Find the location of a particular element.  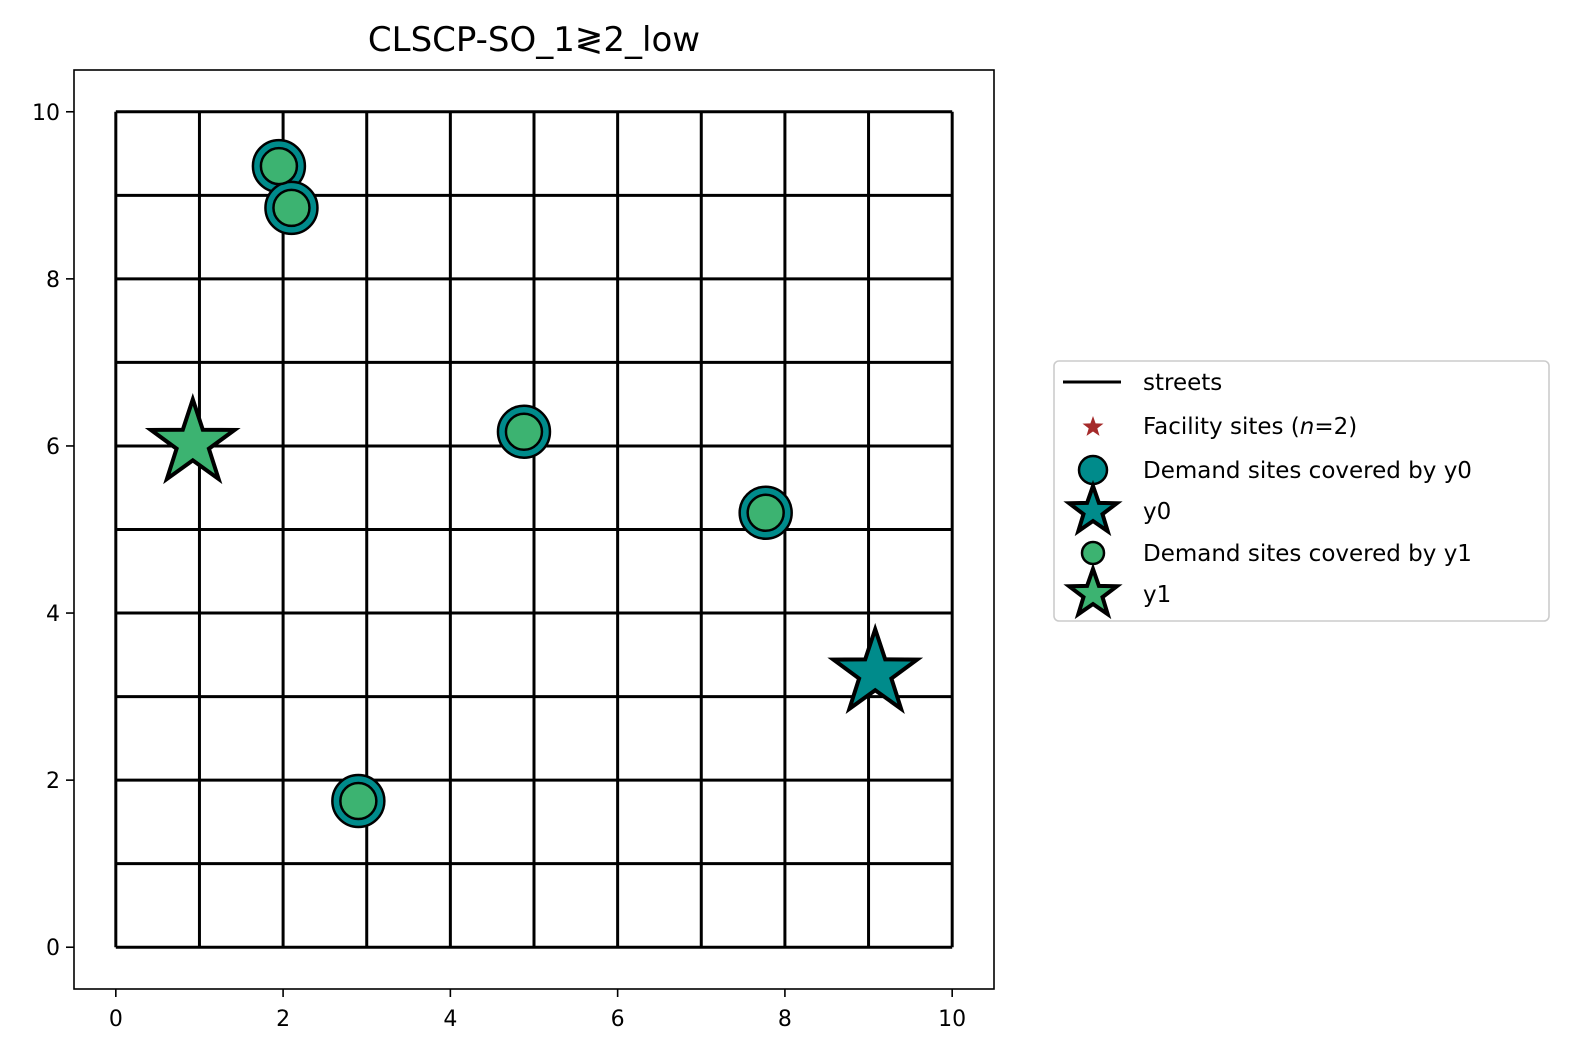

legend-label: Facility sites (n=2) is located at coordinates (1250, 427).